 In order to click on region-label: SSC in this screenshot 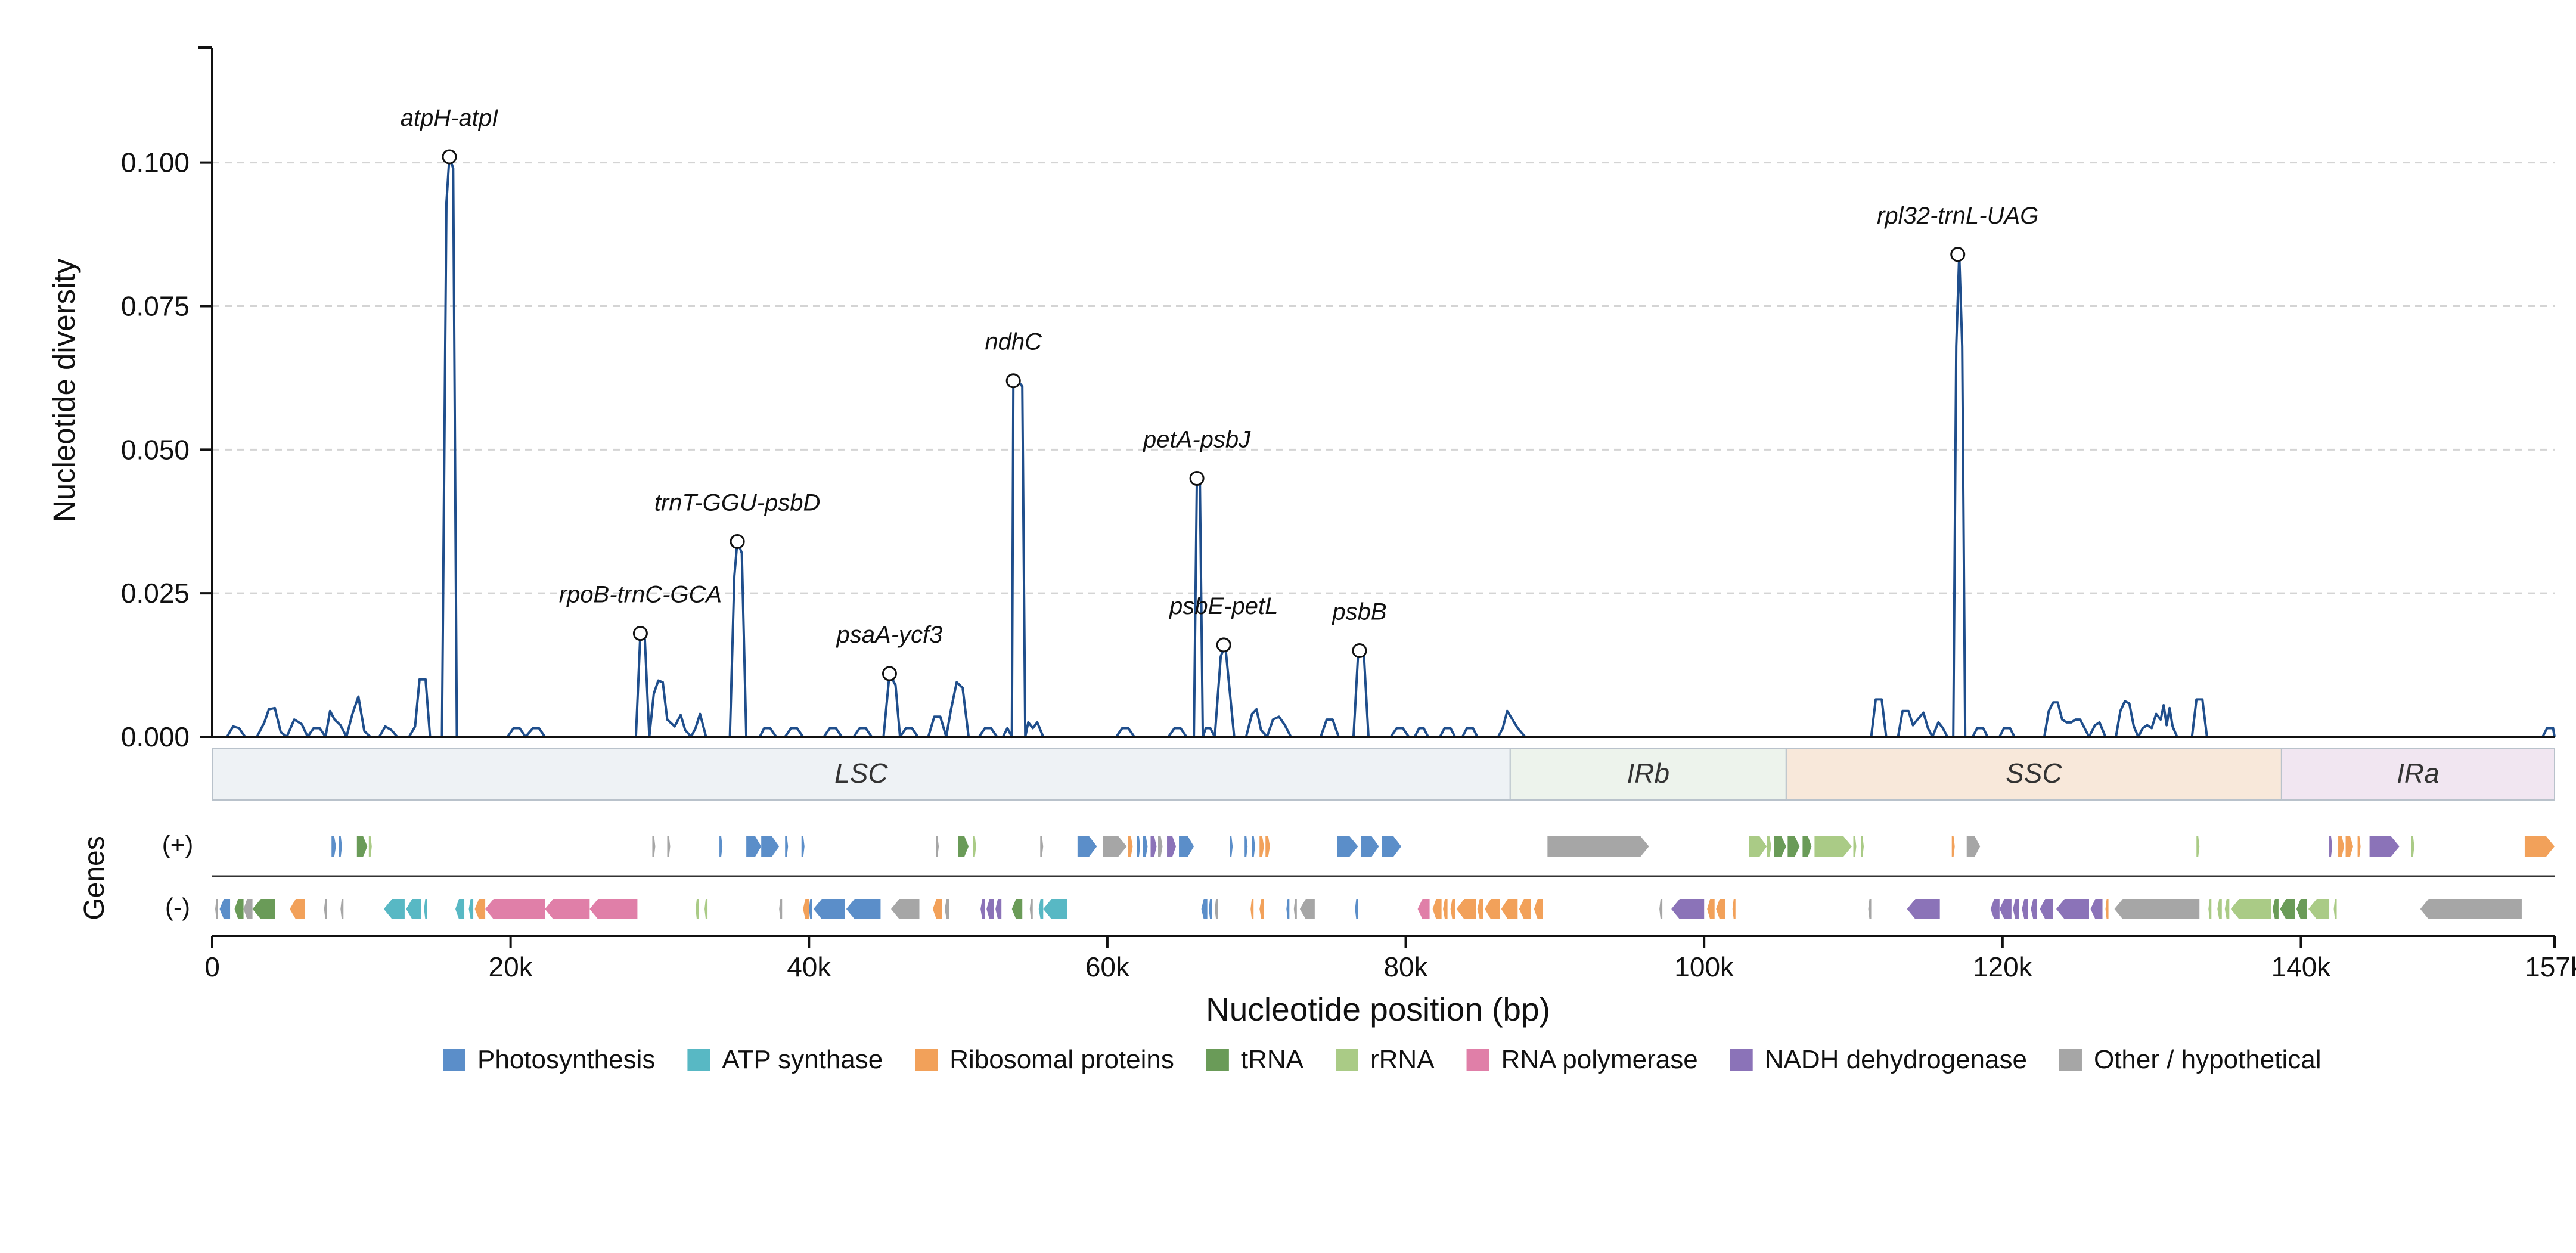, I will do `click(2034, 773)`.